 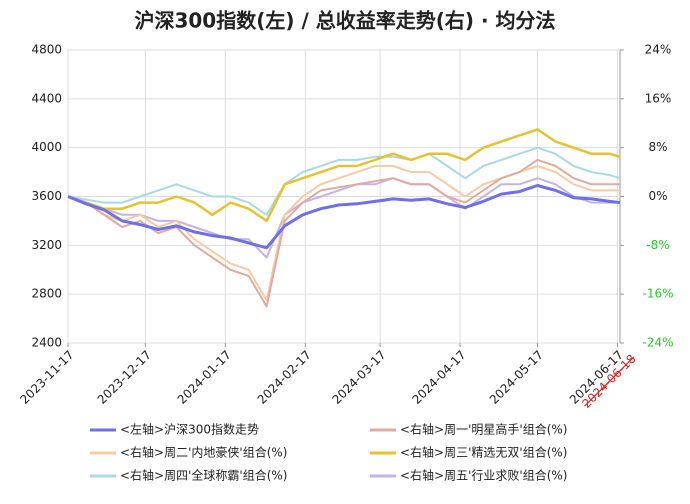 I want to click on x-tick-label: 2023-11-17, so click(x=46, y=377).